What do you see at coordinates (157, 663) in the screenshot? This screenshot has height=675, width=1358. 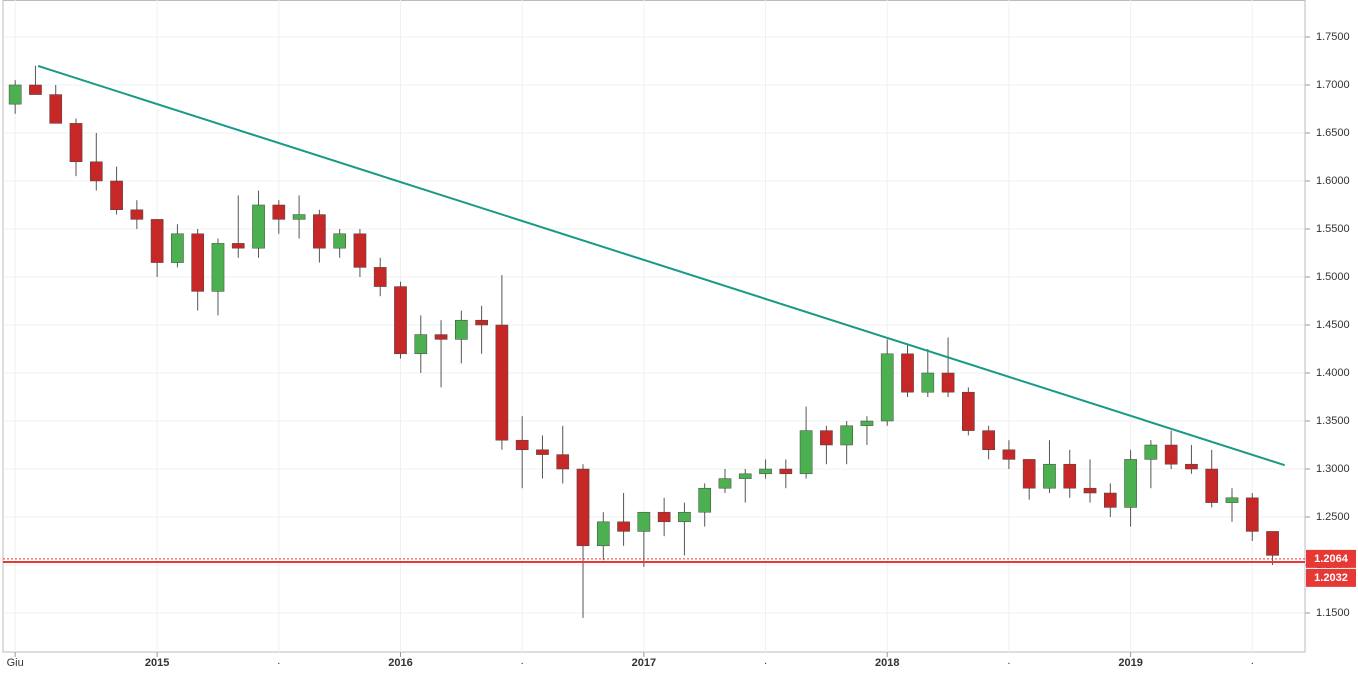 I see `x-tick-label: 2015` at bounding box center [157, 663].